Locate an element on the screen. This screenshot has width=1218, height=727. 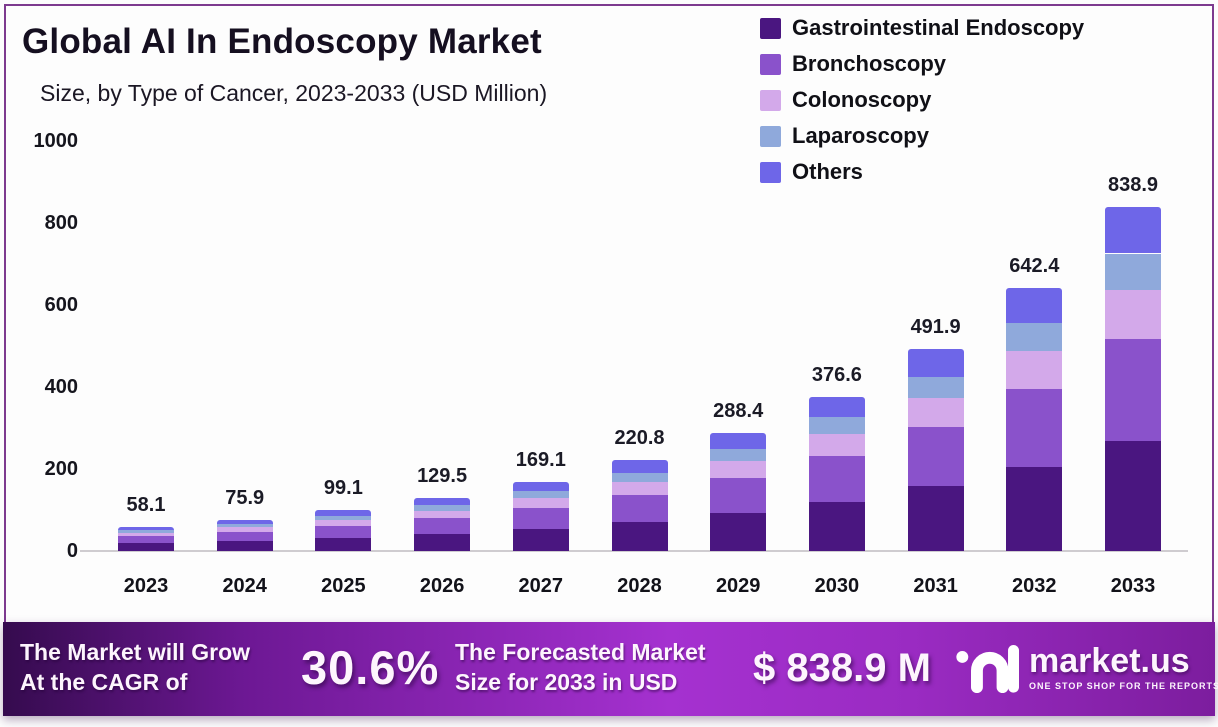
legend-label: Others is located at coordinates (827, 171).